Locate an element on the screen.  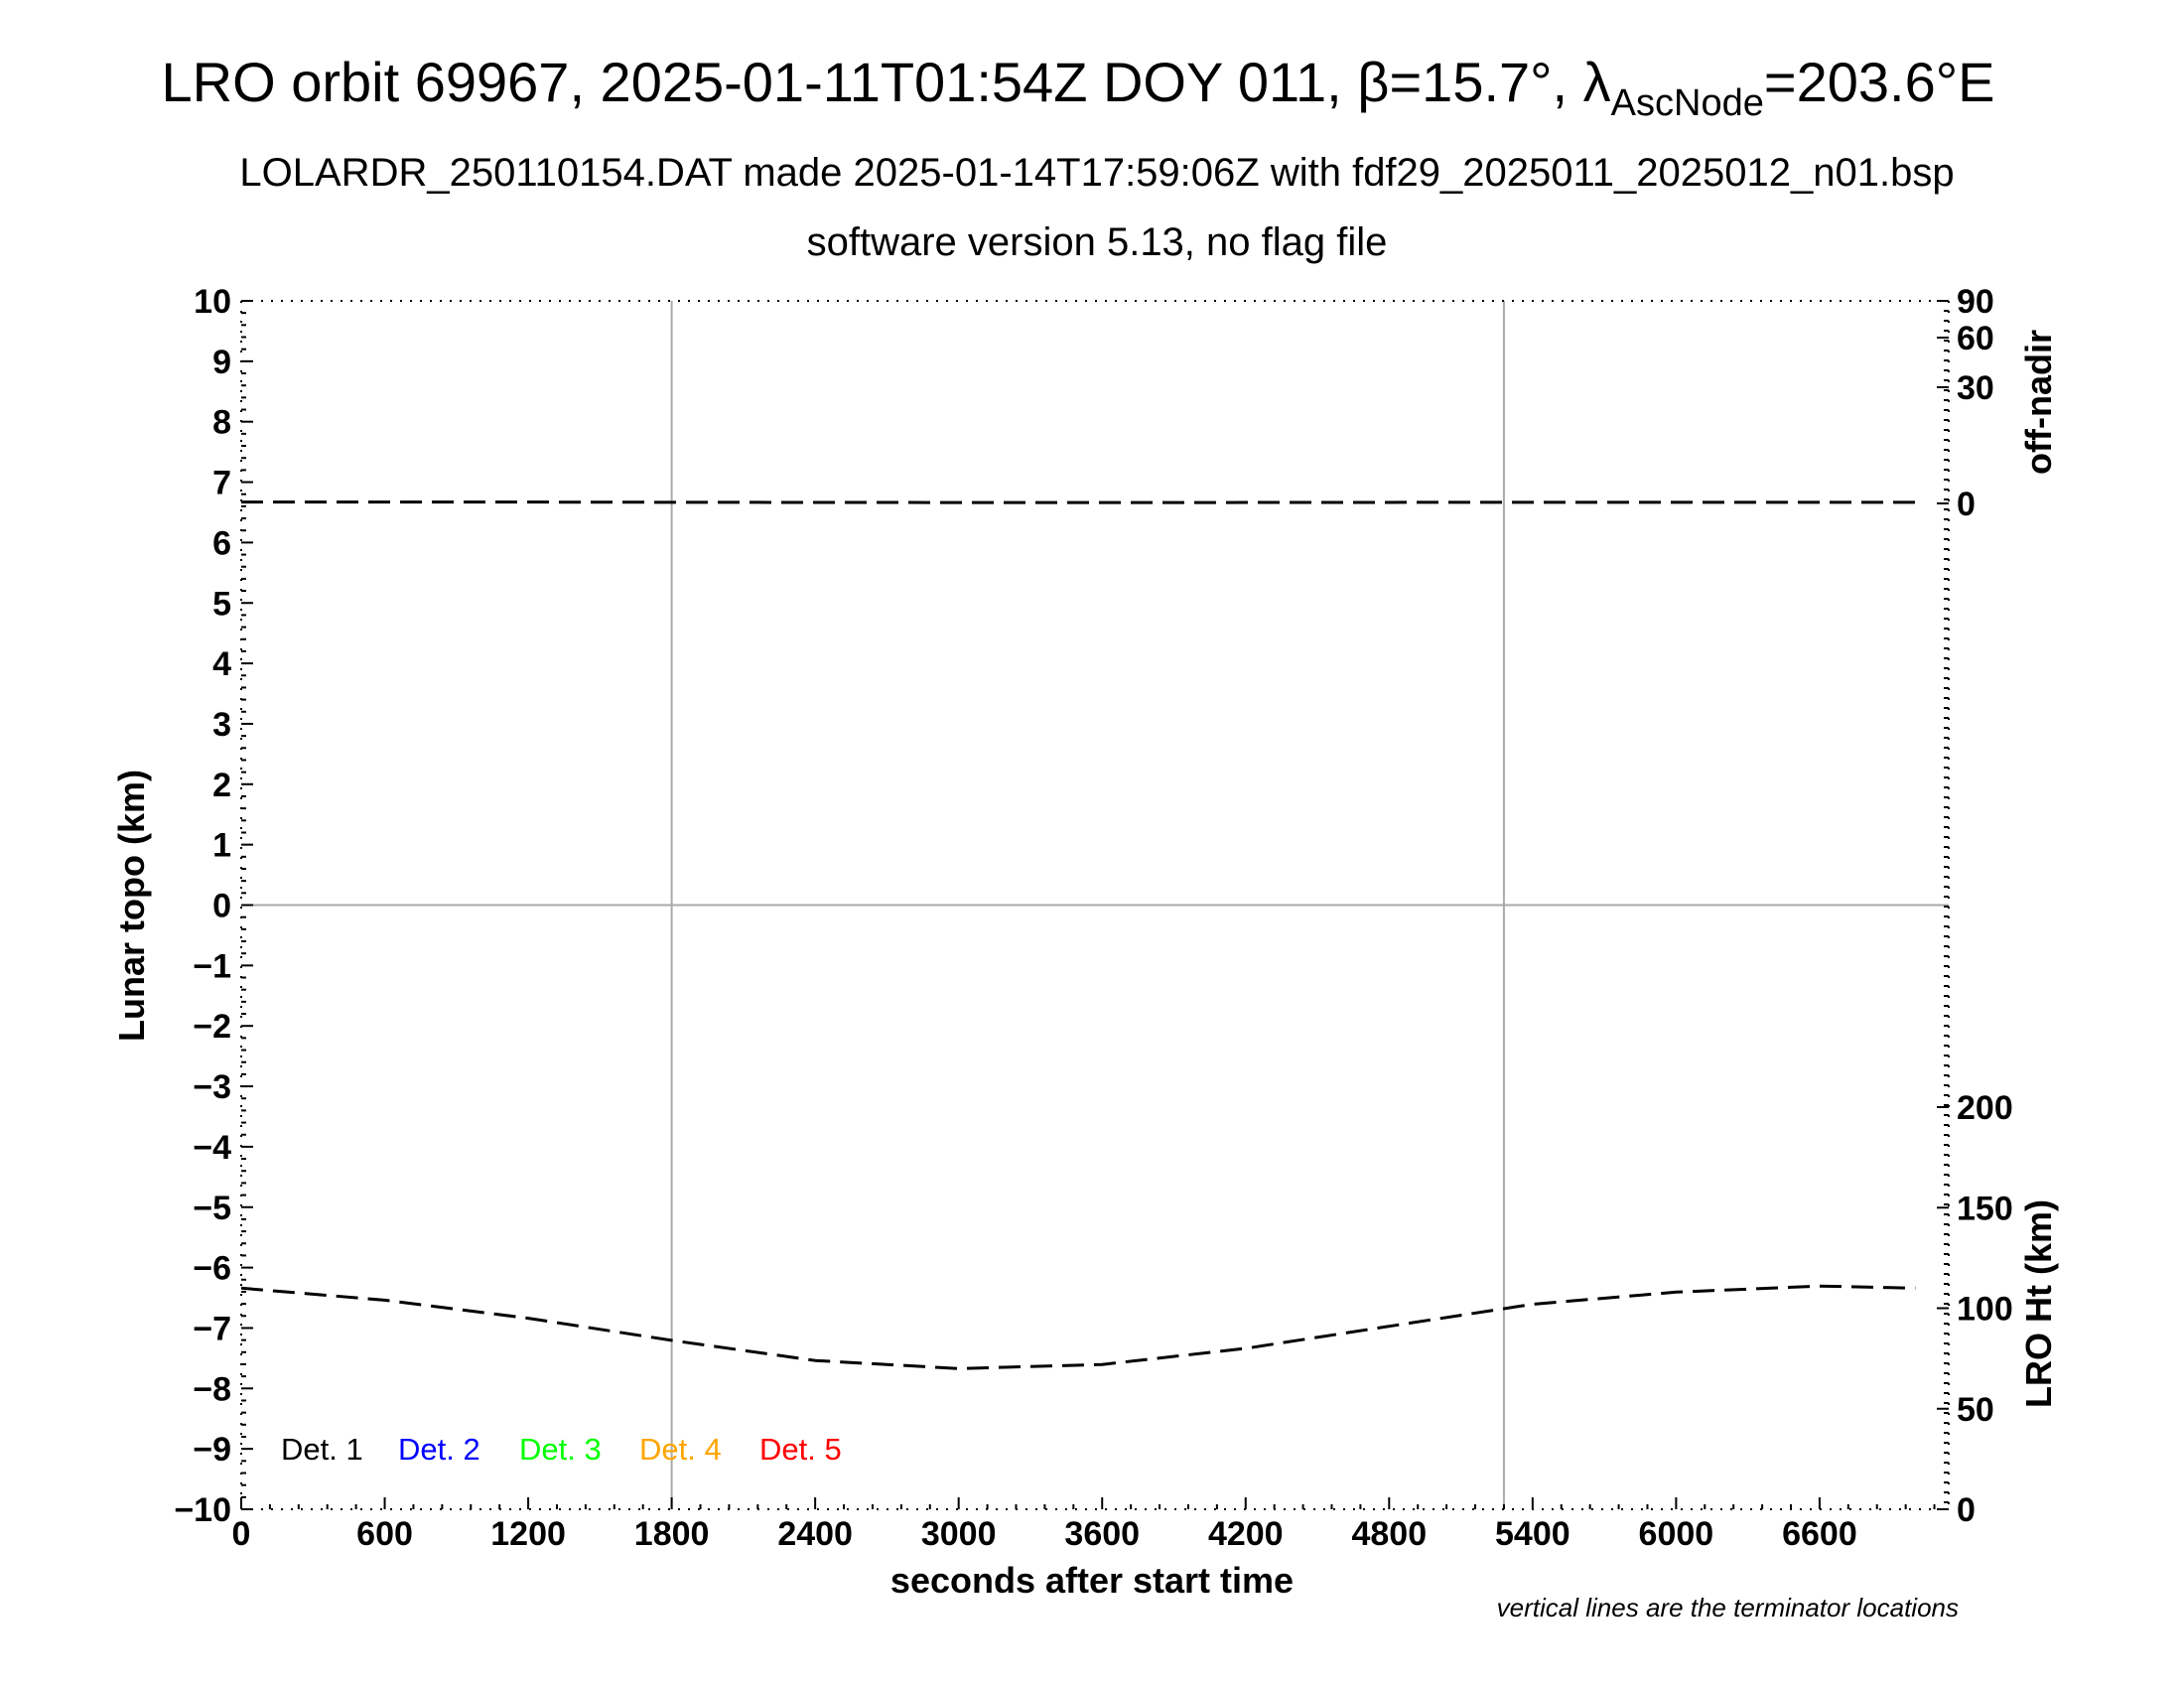
legend-entry-det-5: Det. 5 is located at coordinates (800, 1449).